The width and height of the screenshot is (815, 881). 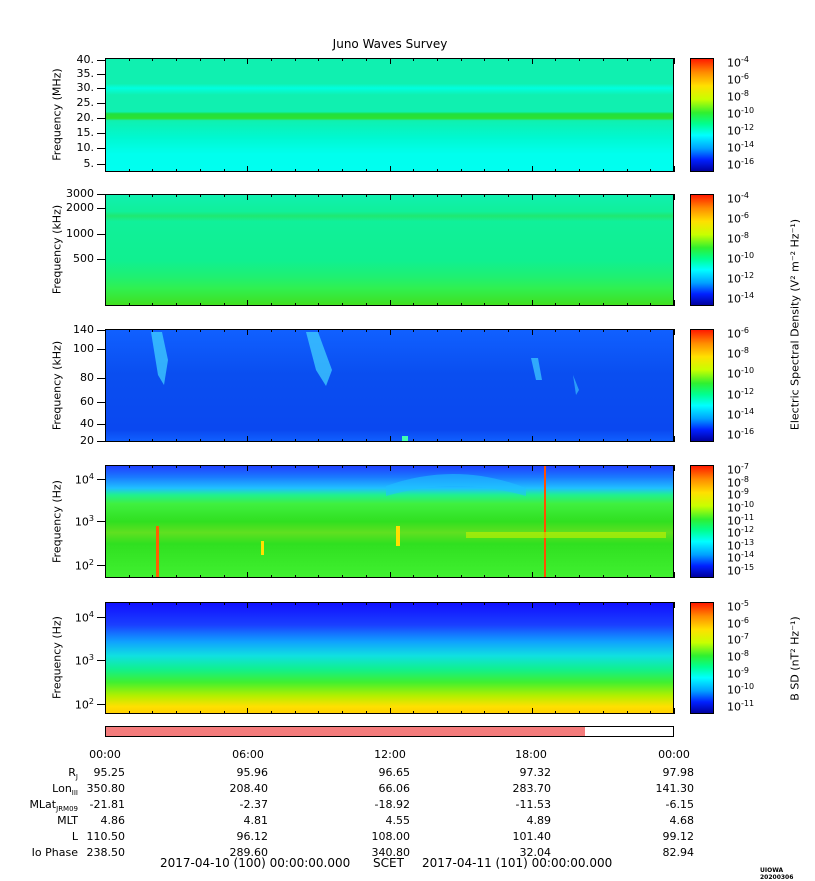 What do you see at coordinates (255, 863) in the screenshot?
I see `footer-start: 2017-04-10 (100) 00:00:00.000` at bounding box center [255, 863].